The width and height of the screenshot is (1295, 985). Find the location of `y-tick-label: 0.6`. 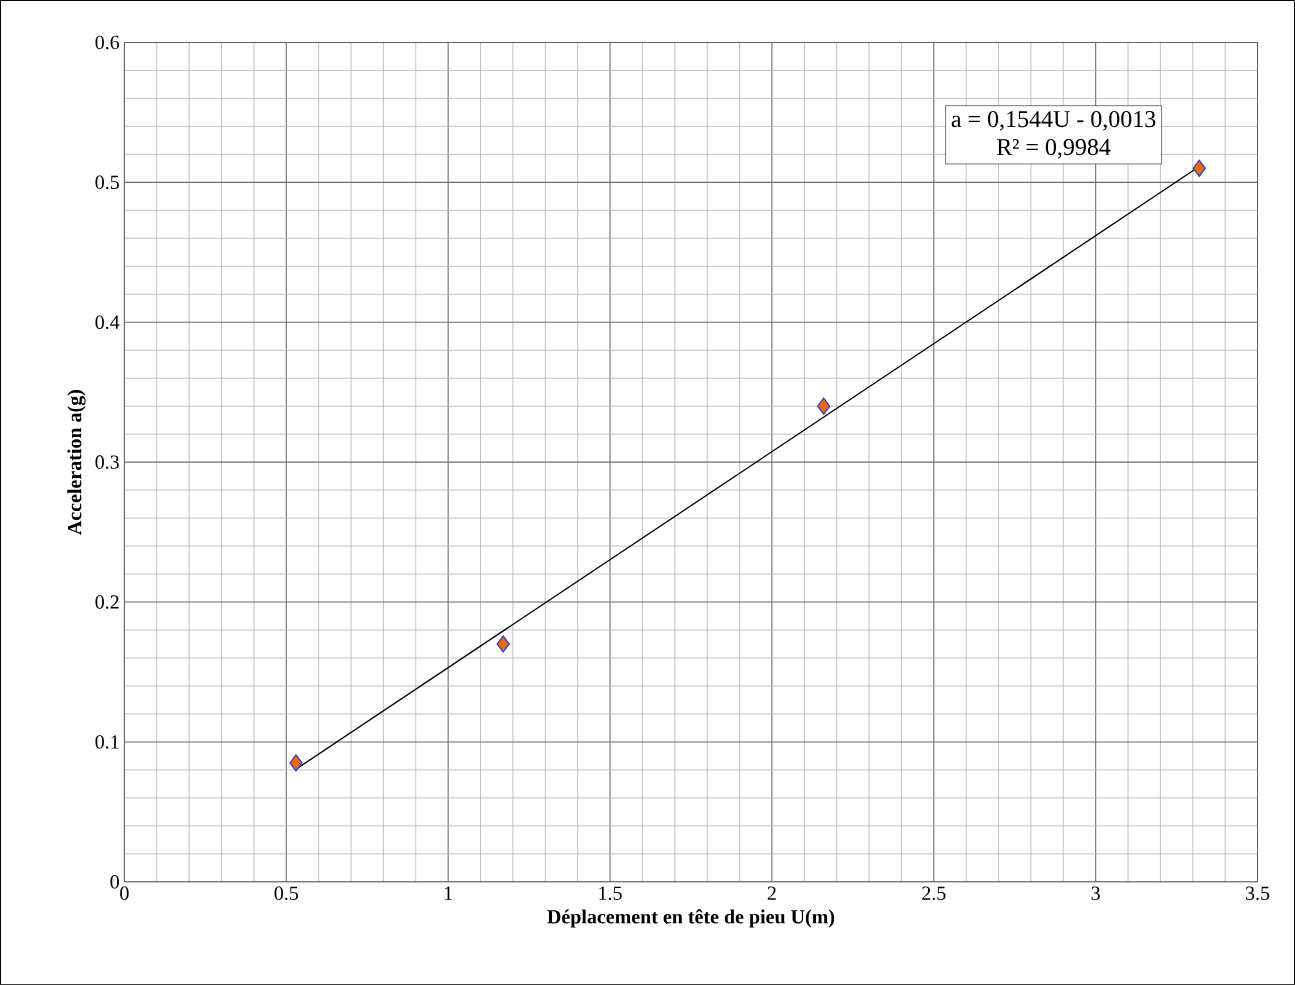

y-tick-label: 0.6 is located at coordinates (107, 42).